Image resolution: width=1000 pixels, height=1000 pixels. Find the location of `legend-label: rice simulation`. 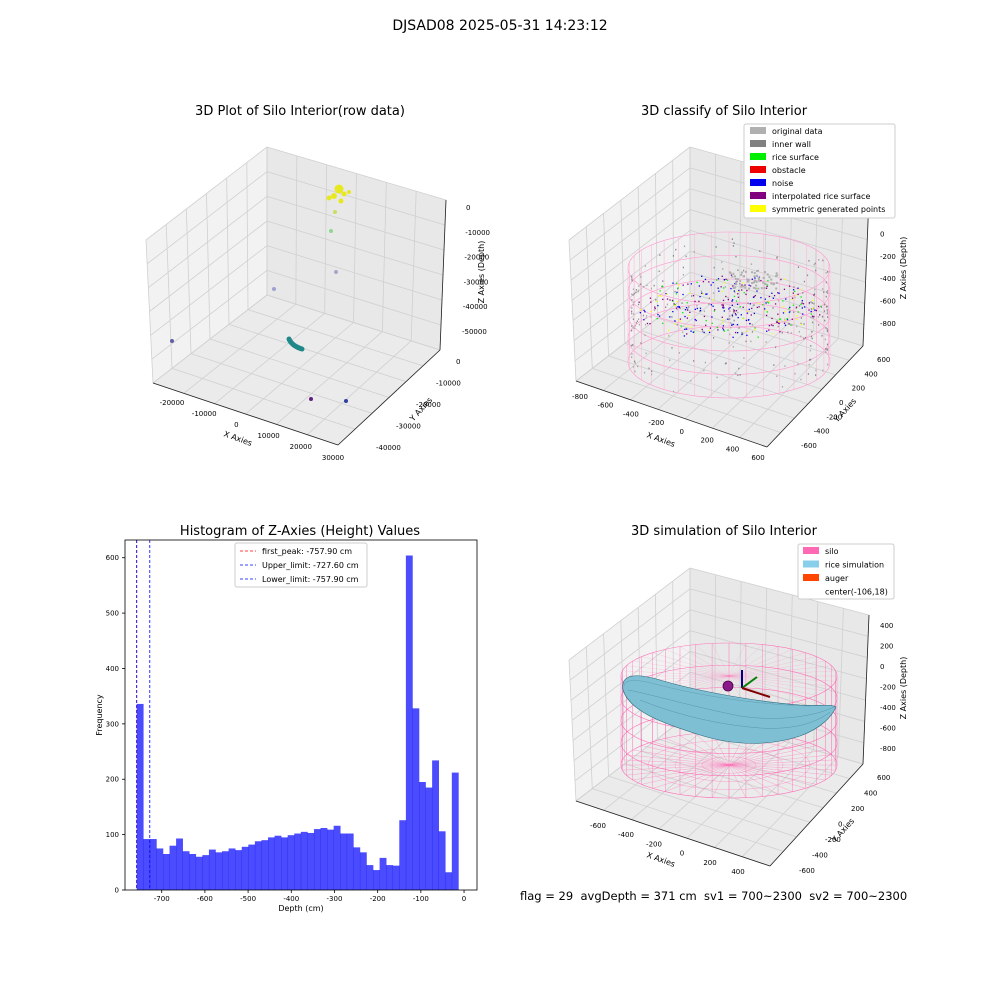

legend-label: rice simulation is located at coordinates (854, 565).